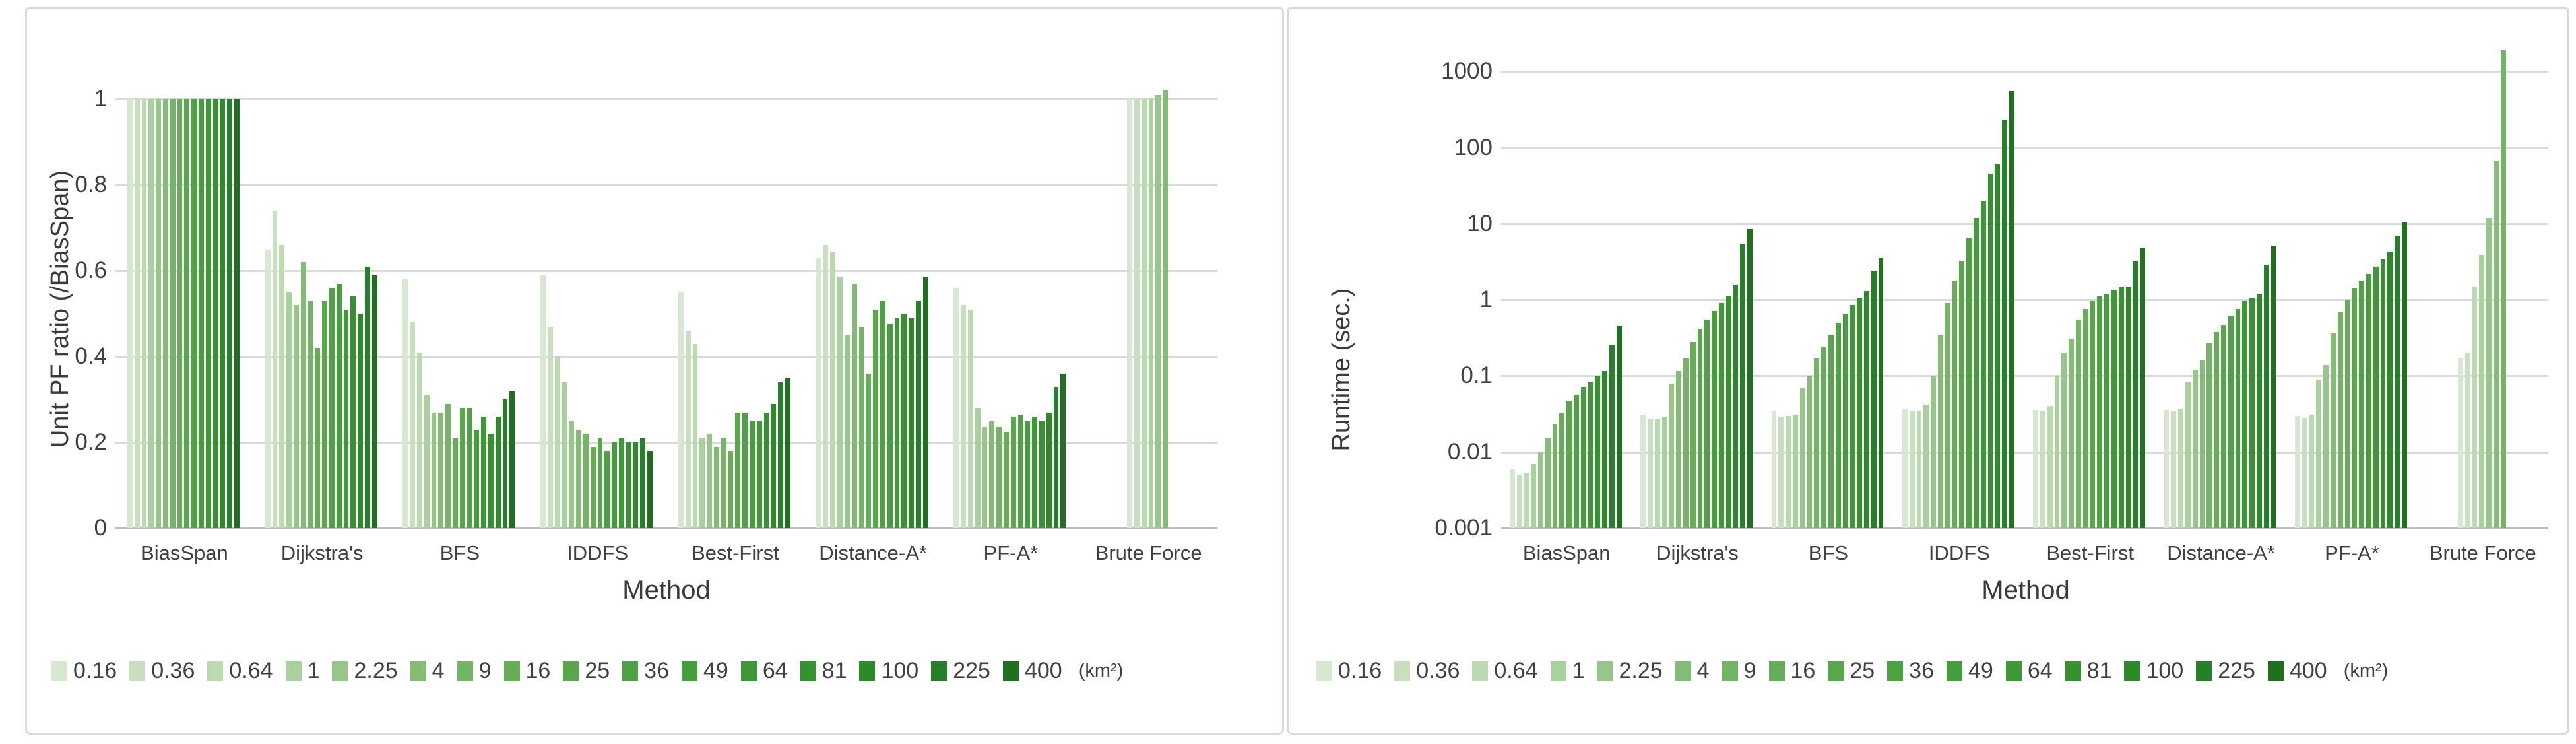 This screenshot has height=744, width=2576. I want to click on bar-Dijkstra's-0.16, so click(268, 389).